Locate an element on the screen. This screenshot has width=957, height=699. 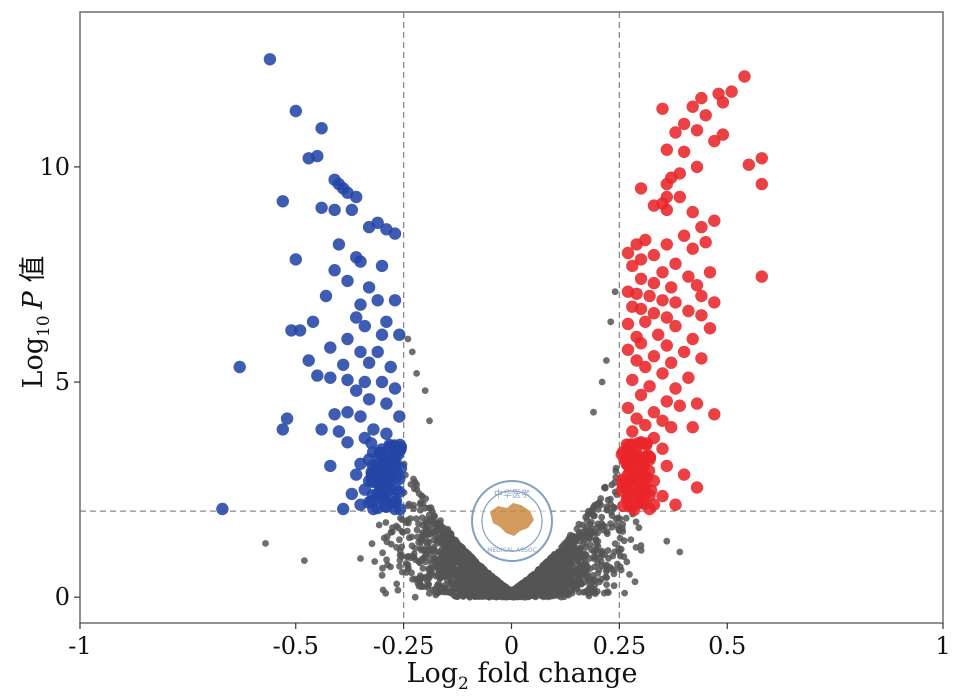
x-axis-title: Log2 fold change is located at coordinates (522, 676).